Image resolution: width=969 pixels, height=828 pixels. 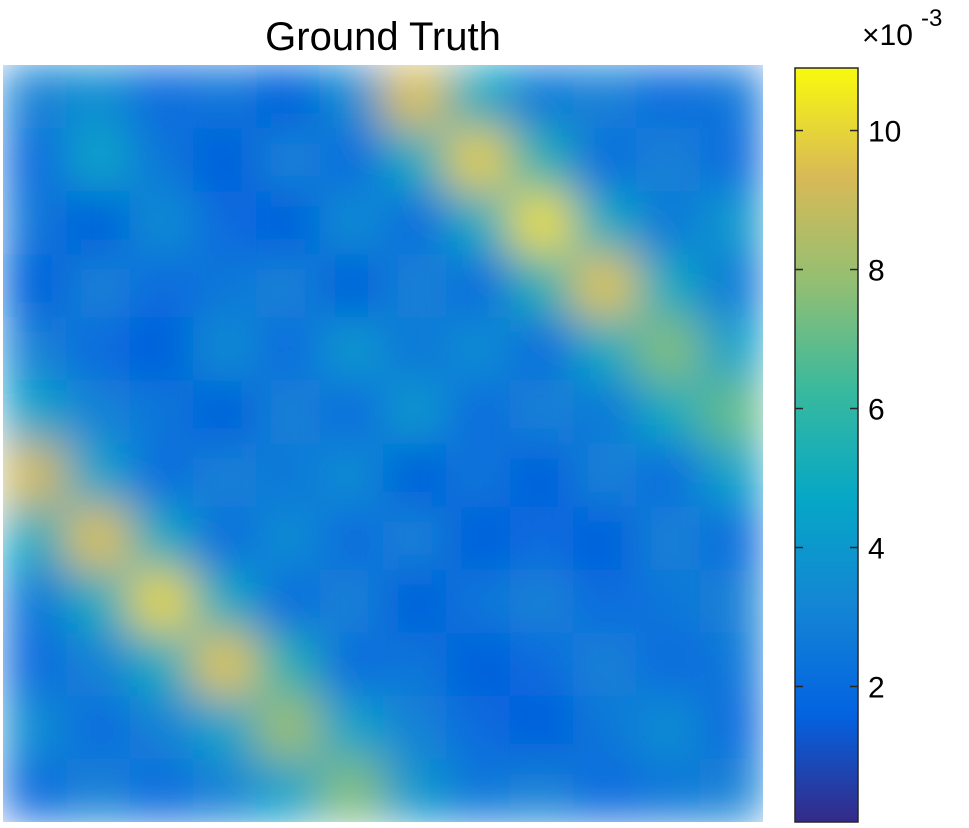 I want to click on colorbar-tick-label: 8, so click(x=876, y=271).